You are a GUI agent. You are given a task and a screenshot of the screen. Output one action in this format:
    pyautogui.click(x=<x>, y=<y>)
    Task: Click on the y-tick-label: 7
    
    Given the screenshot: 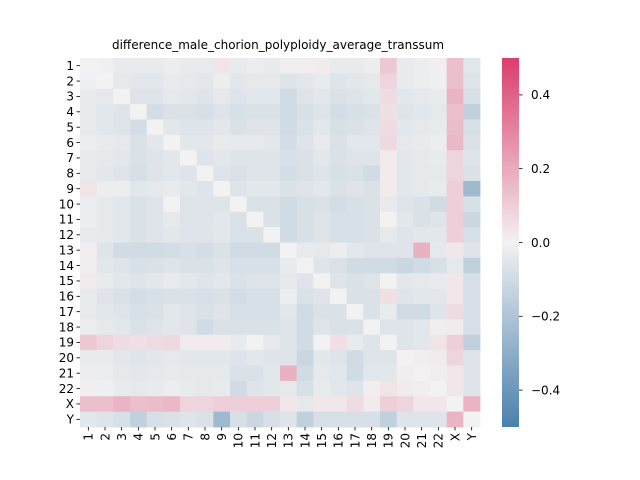 What is the action you would take?
    pyautogui.click(x=70, y=158)
    